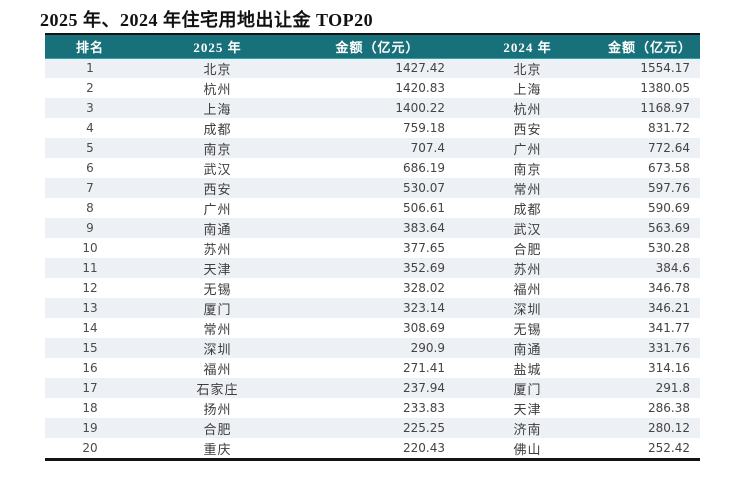 This screenshot has width=740, height=499. Describe the element at coordinates (527, 169) in the screenshot. I see `city-2024-cell: 南京` at that location.